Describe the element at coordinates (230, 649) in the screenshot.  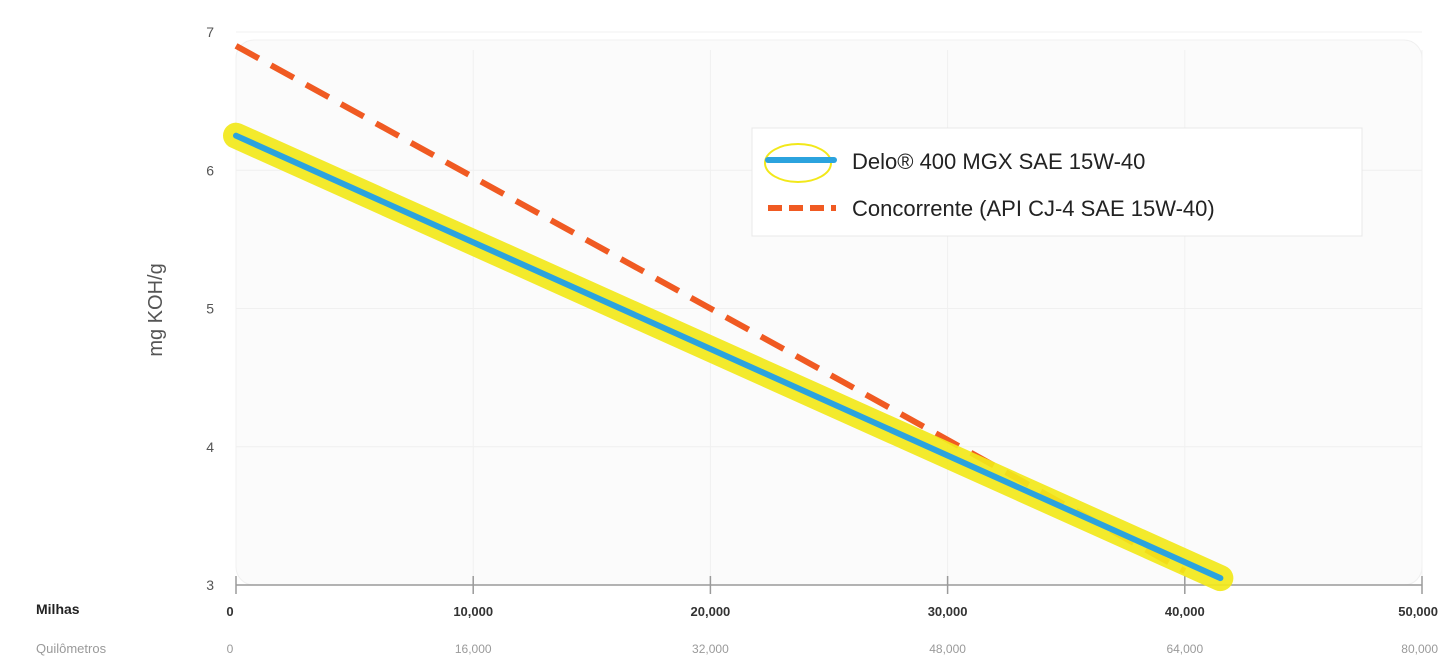
I see `x-tick-label-km: 0` at that location.